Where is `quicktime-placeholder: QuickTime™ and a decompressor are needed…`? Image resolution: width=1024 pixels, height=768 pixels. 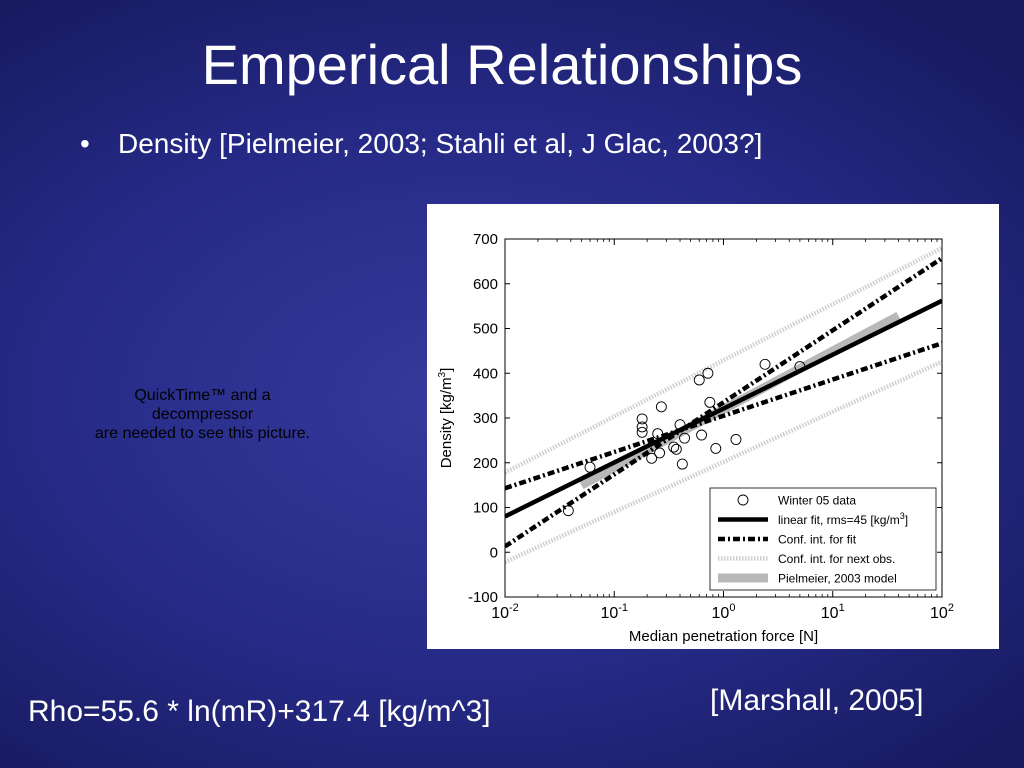
quicktime-placeholder: QuickTime™ and a decompressor are needed… is located at coordinates (202, 414).